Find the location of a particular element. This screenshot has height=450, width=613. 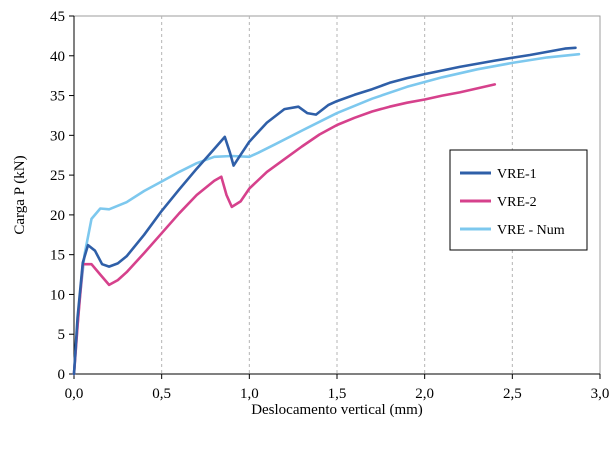

x-tick-label-1: 0,5 is located at coordinates (161, 394).